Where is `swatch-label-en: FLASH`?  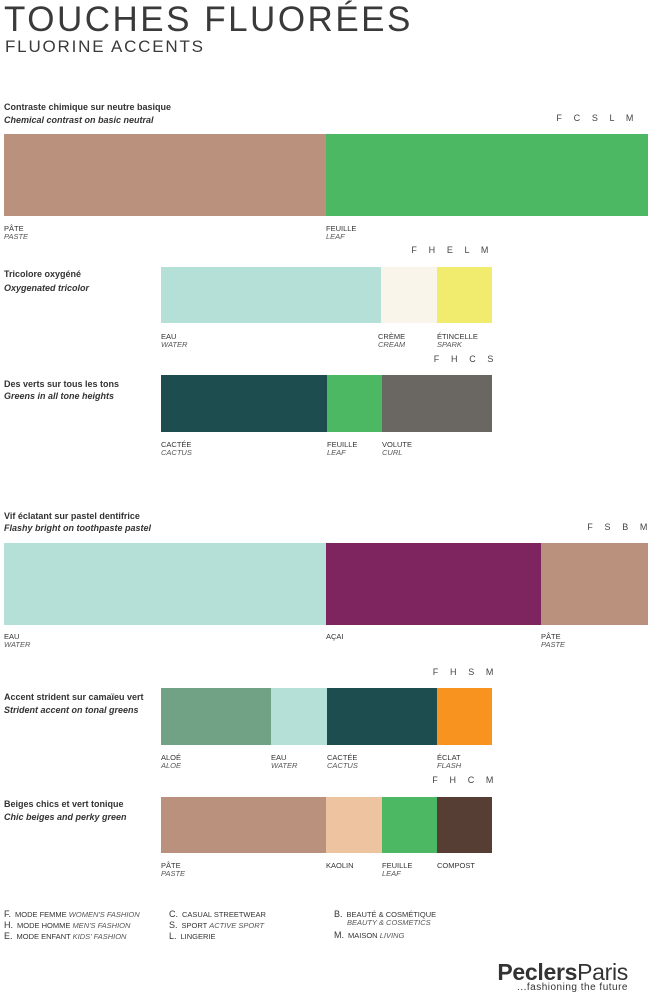
swatch-label-en: FLASH is located at coordinates (449, 765).